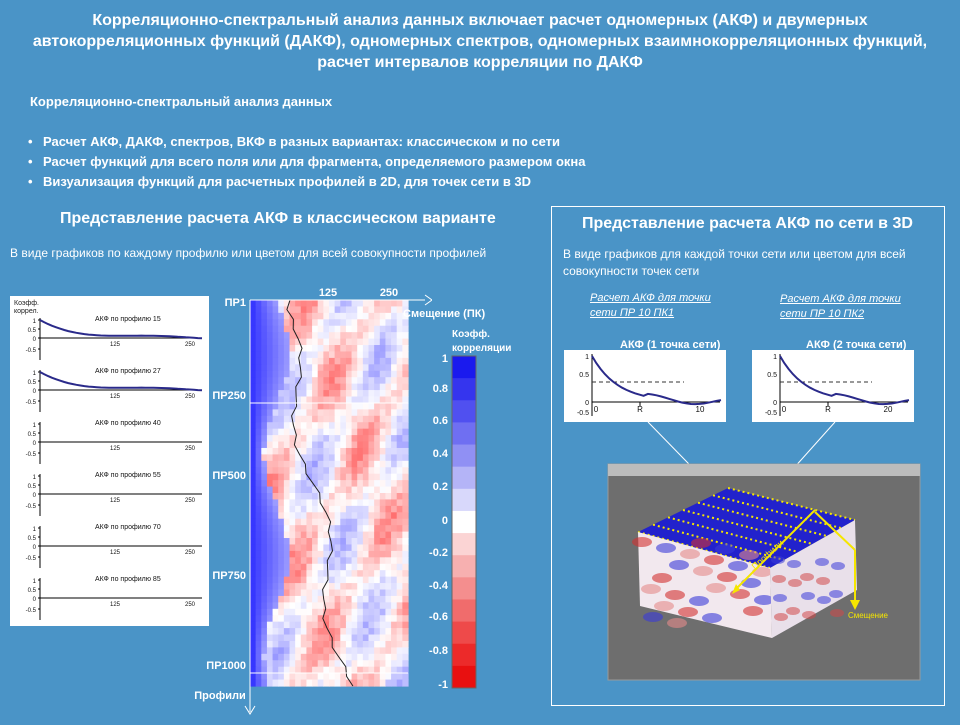  What do you see at coordinates (656, 380) in the screenshot?
I see `acf-curve` at bounding box center [656, 380].